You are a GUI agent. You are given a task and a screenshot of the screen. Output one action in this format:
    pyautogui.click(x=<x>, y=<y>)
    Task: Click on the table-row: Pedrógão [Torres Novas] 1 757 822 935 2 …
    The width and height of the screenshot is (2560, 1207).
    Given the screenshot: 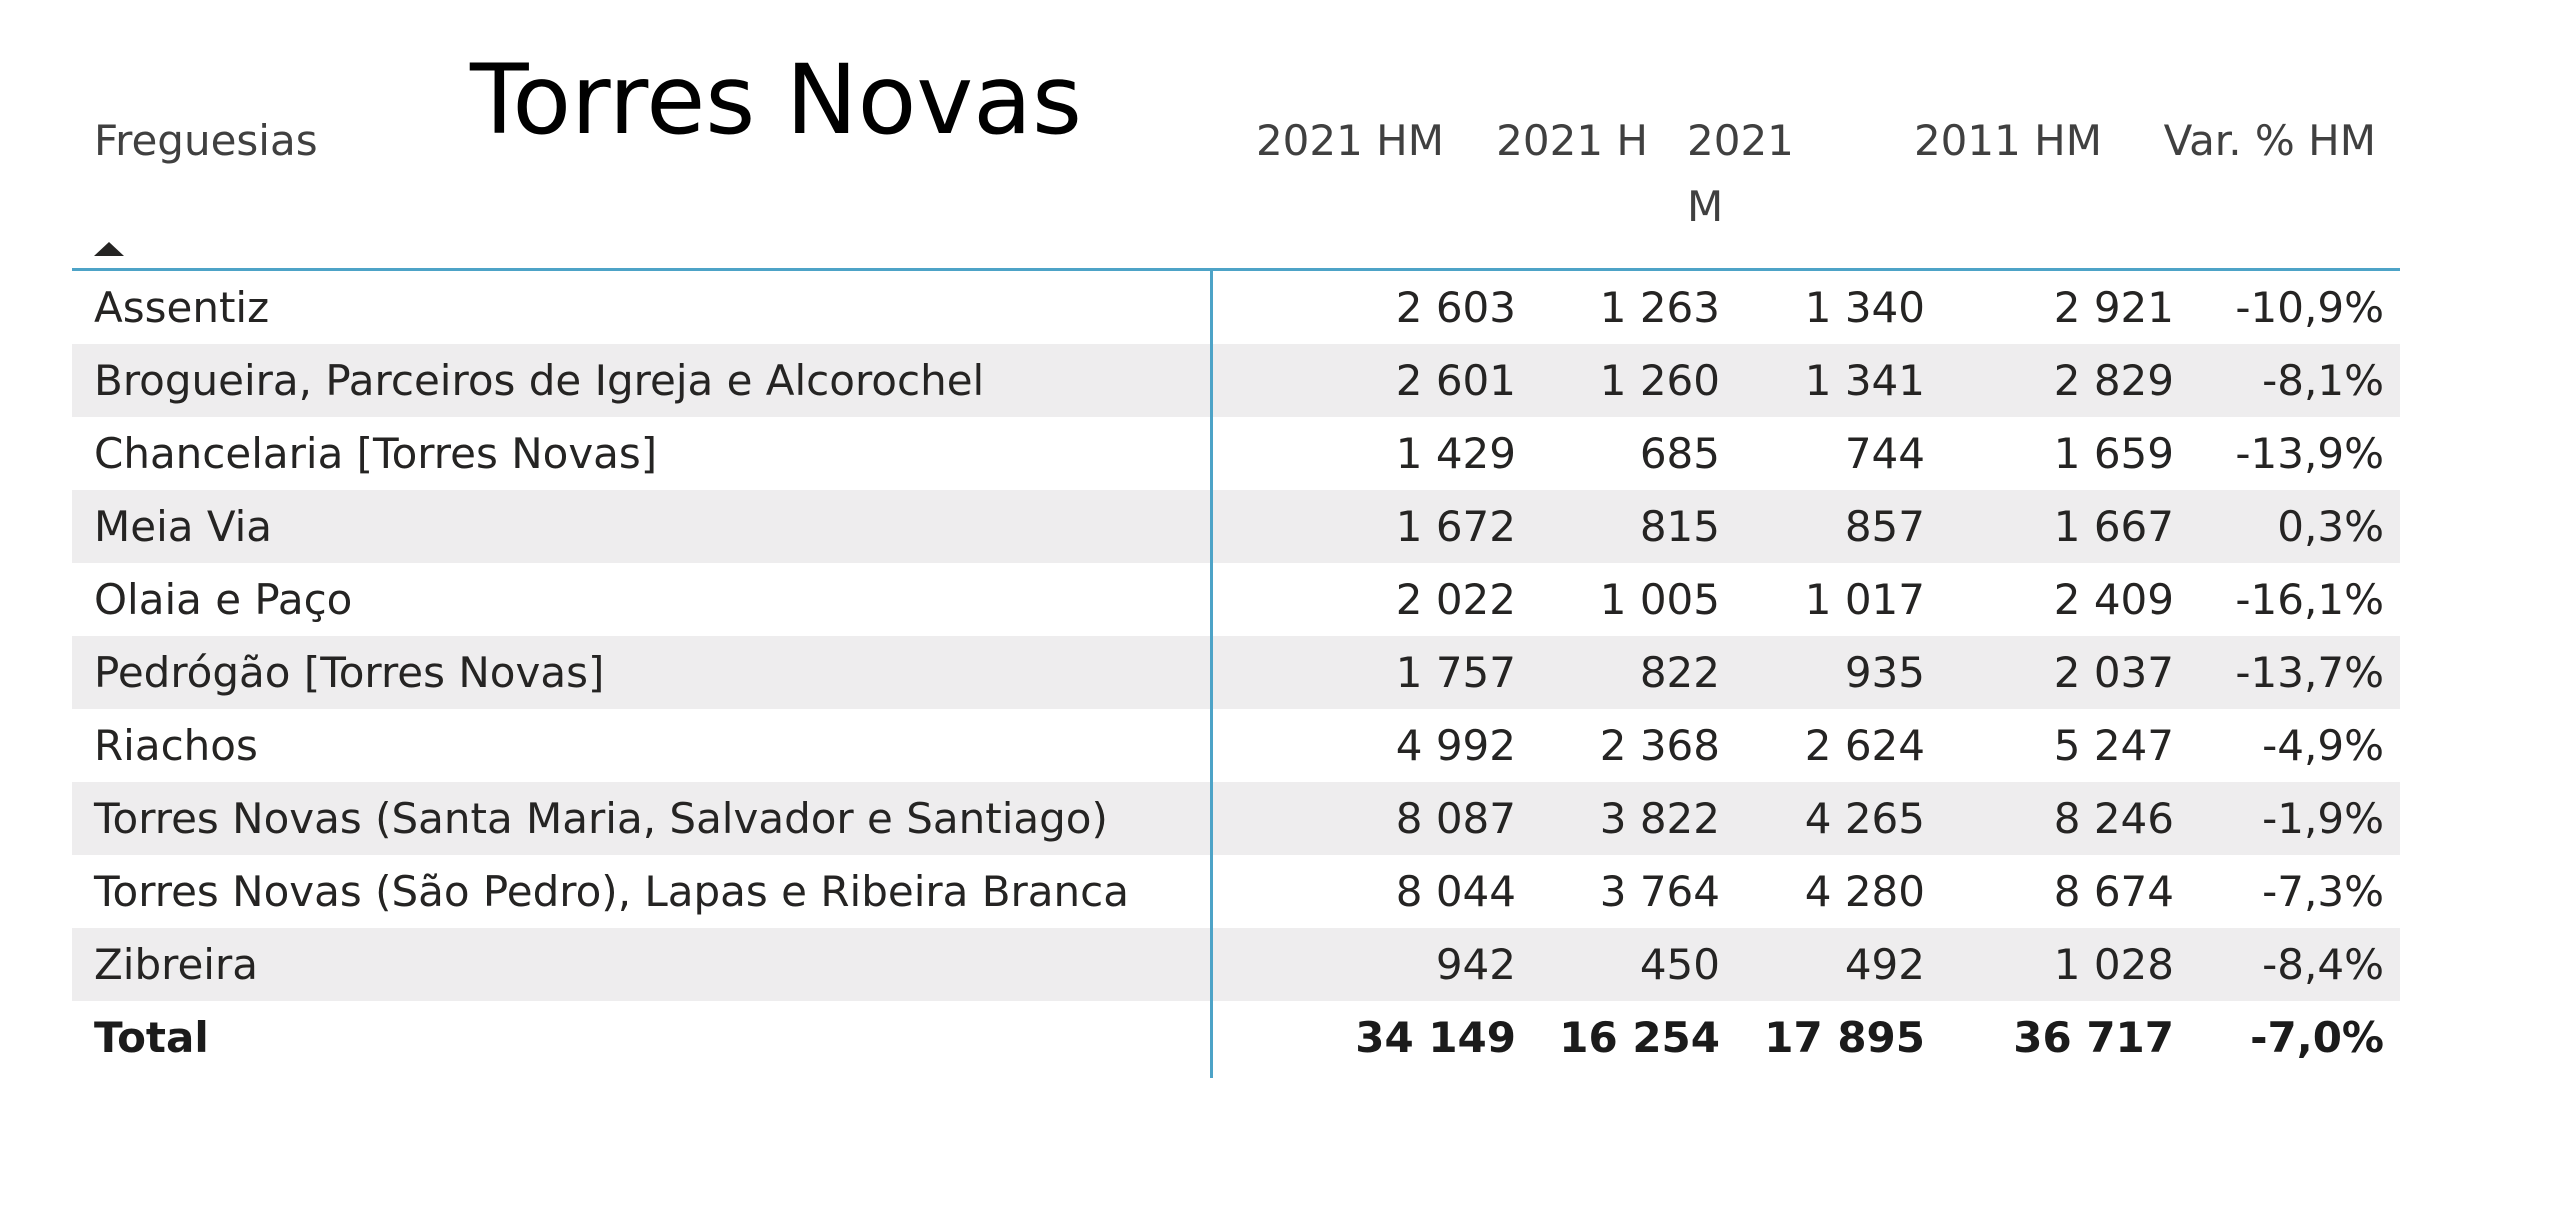 What is the action you would take?
    pyautogui.click(x=1236, y=672)
    